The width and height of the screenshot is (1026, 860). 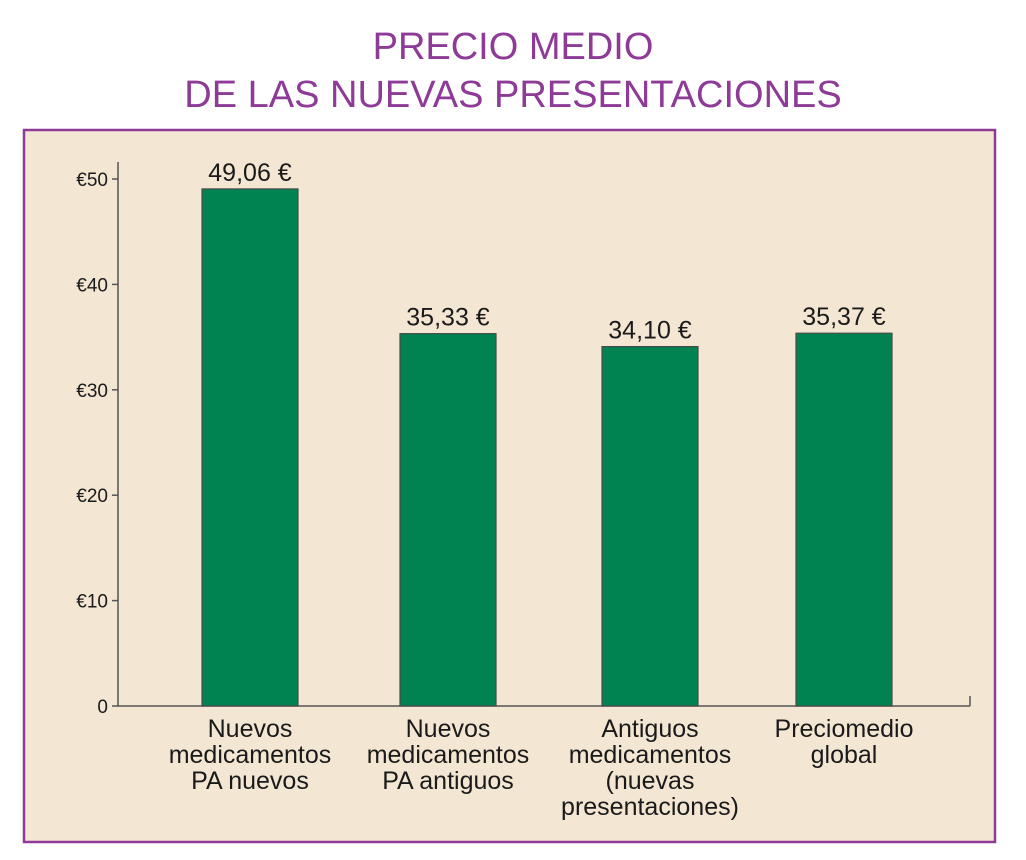 What do you see at coordinates (250, 173) in the screenshot?
I see `bar-value-label: 49,06 €` at bounding box center [250, 173].